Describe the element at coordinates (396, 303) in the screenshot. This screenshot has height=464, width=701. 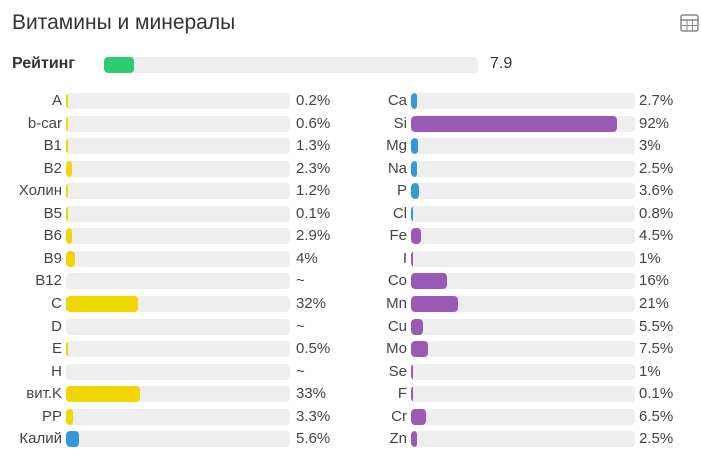
I see `nutrient-label: Mn` at that location.